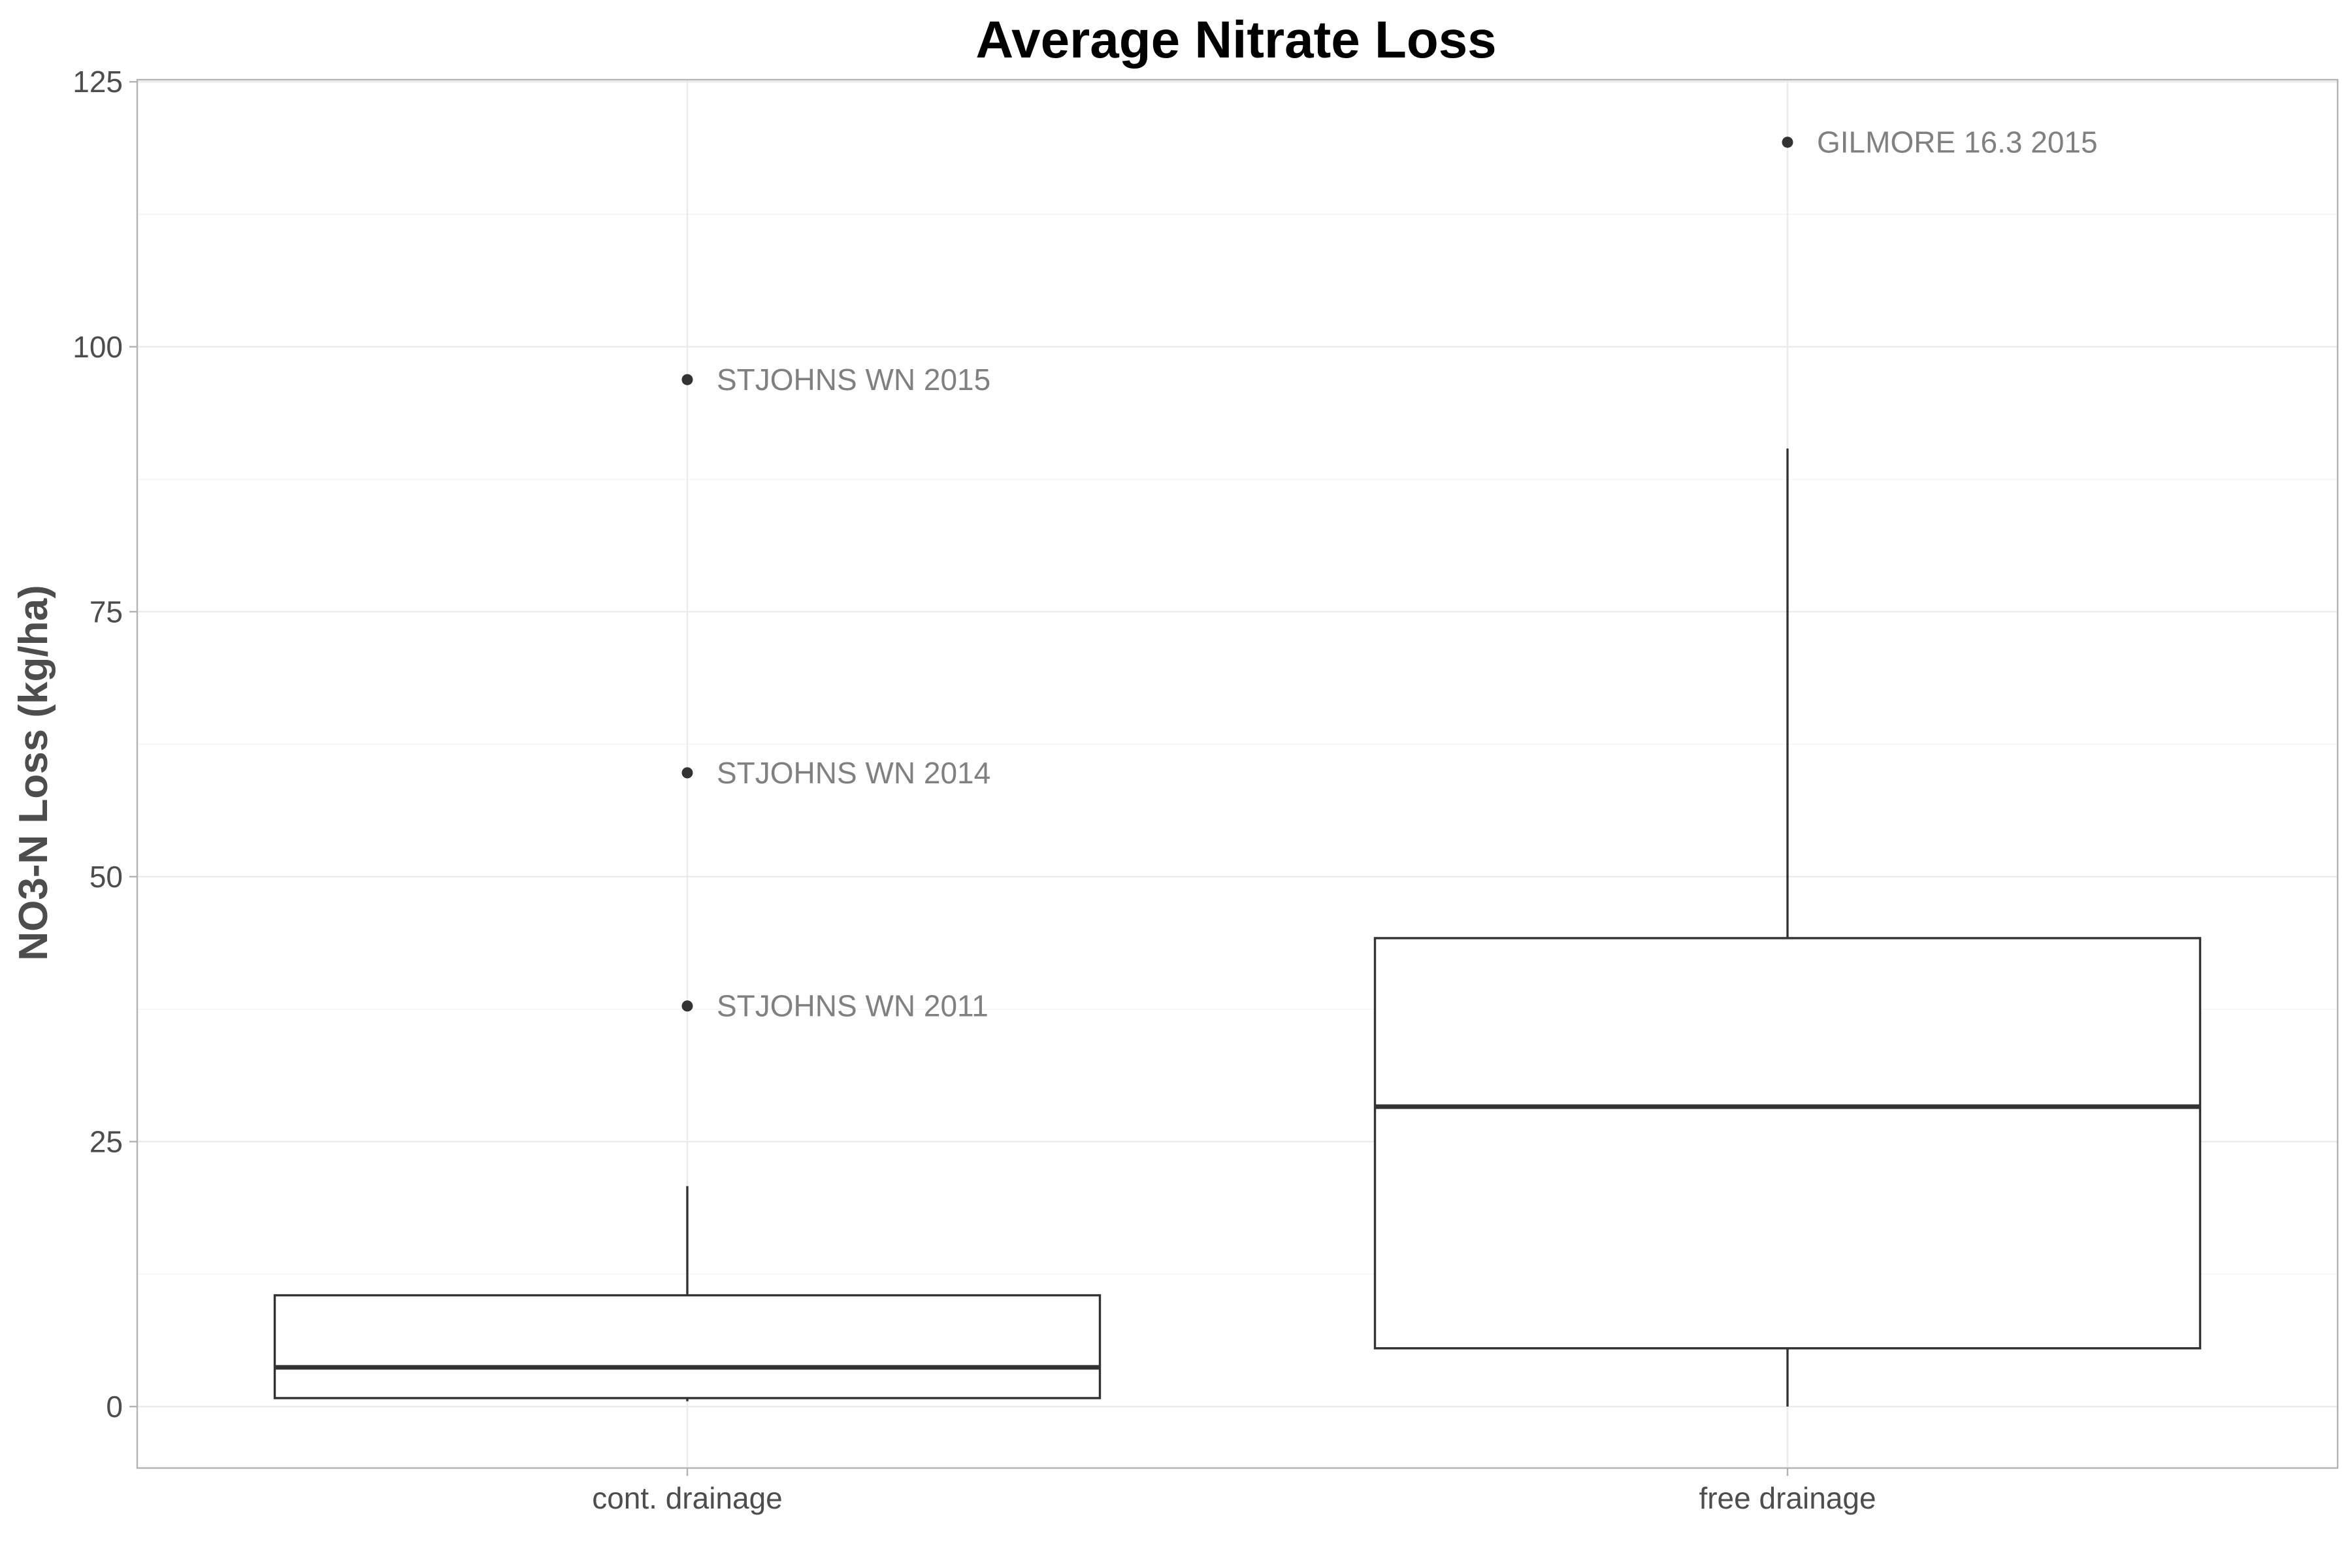 This screenshot has width=2352, height=1568. I want to click on y-tick-label: 100, so click(98, 347).